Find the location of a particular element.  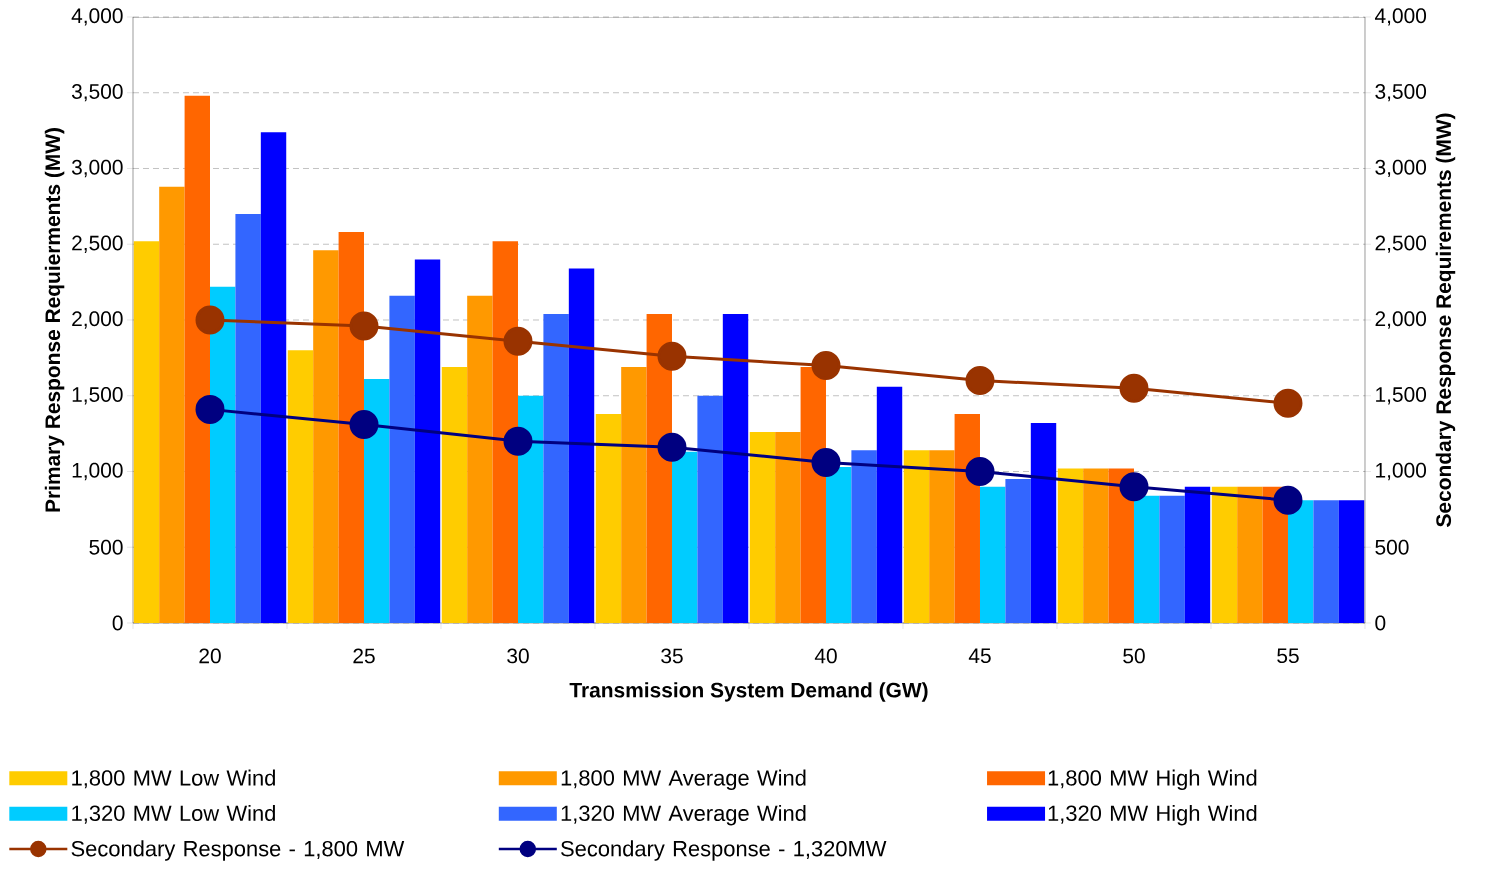

y-tick-label: 3,000 is located at coordinates (97, 168).